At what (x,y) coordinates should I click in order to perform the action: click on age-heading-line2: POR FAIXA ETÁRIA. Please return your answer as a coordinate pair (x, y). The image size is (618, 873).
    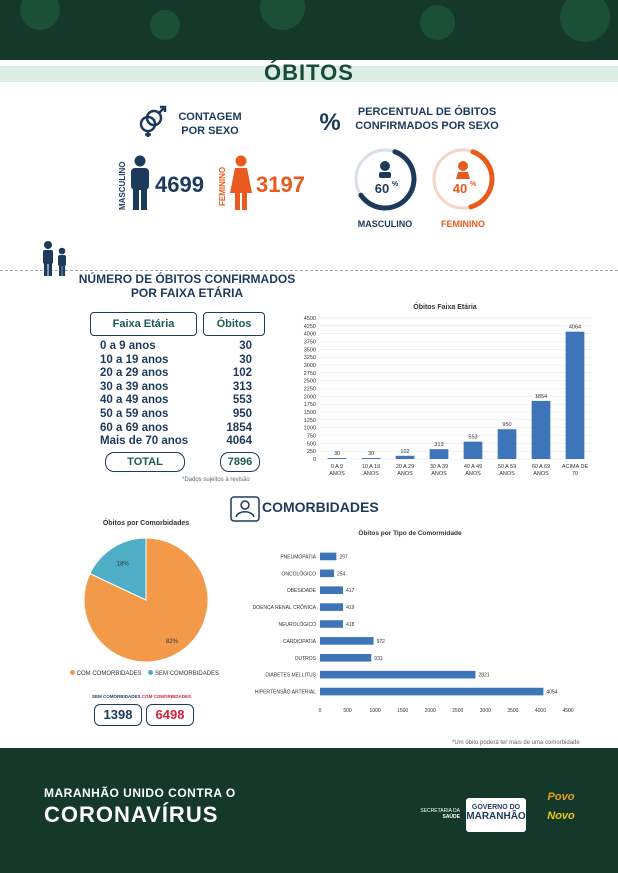
    Looking at the image, I should click on (187, 293).